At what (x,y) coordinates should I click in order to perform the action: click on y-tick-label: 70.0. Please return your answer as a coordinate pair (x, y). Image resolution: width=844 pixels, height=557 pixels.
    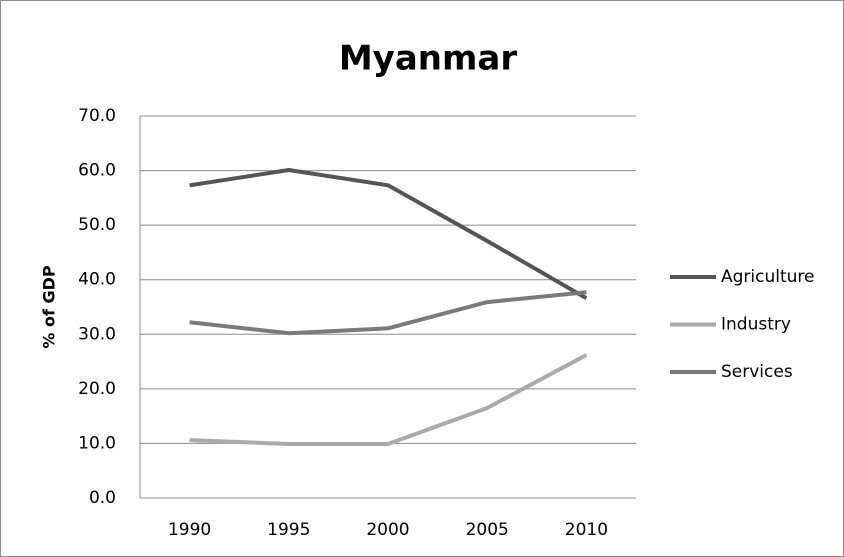
    Looking at the image, I should click on (97, 116).